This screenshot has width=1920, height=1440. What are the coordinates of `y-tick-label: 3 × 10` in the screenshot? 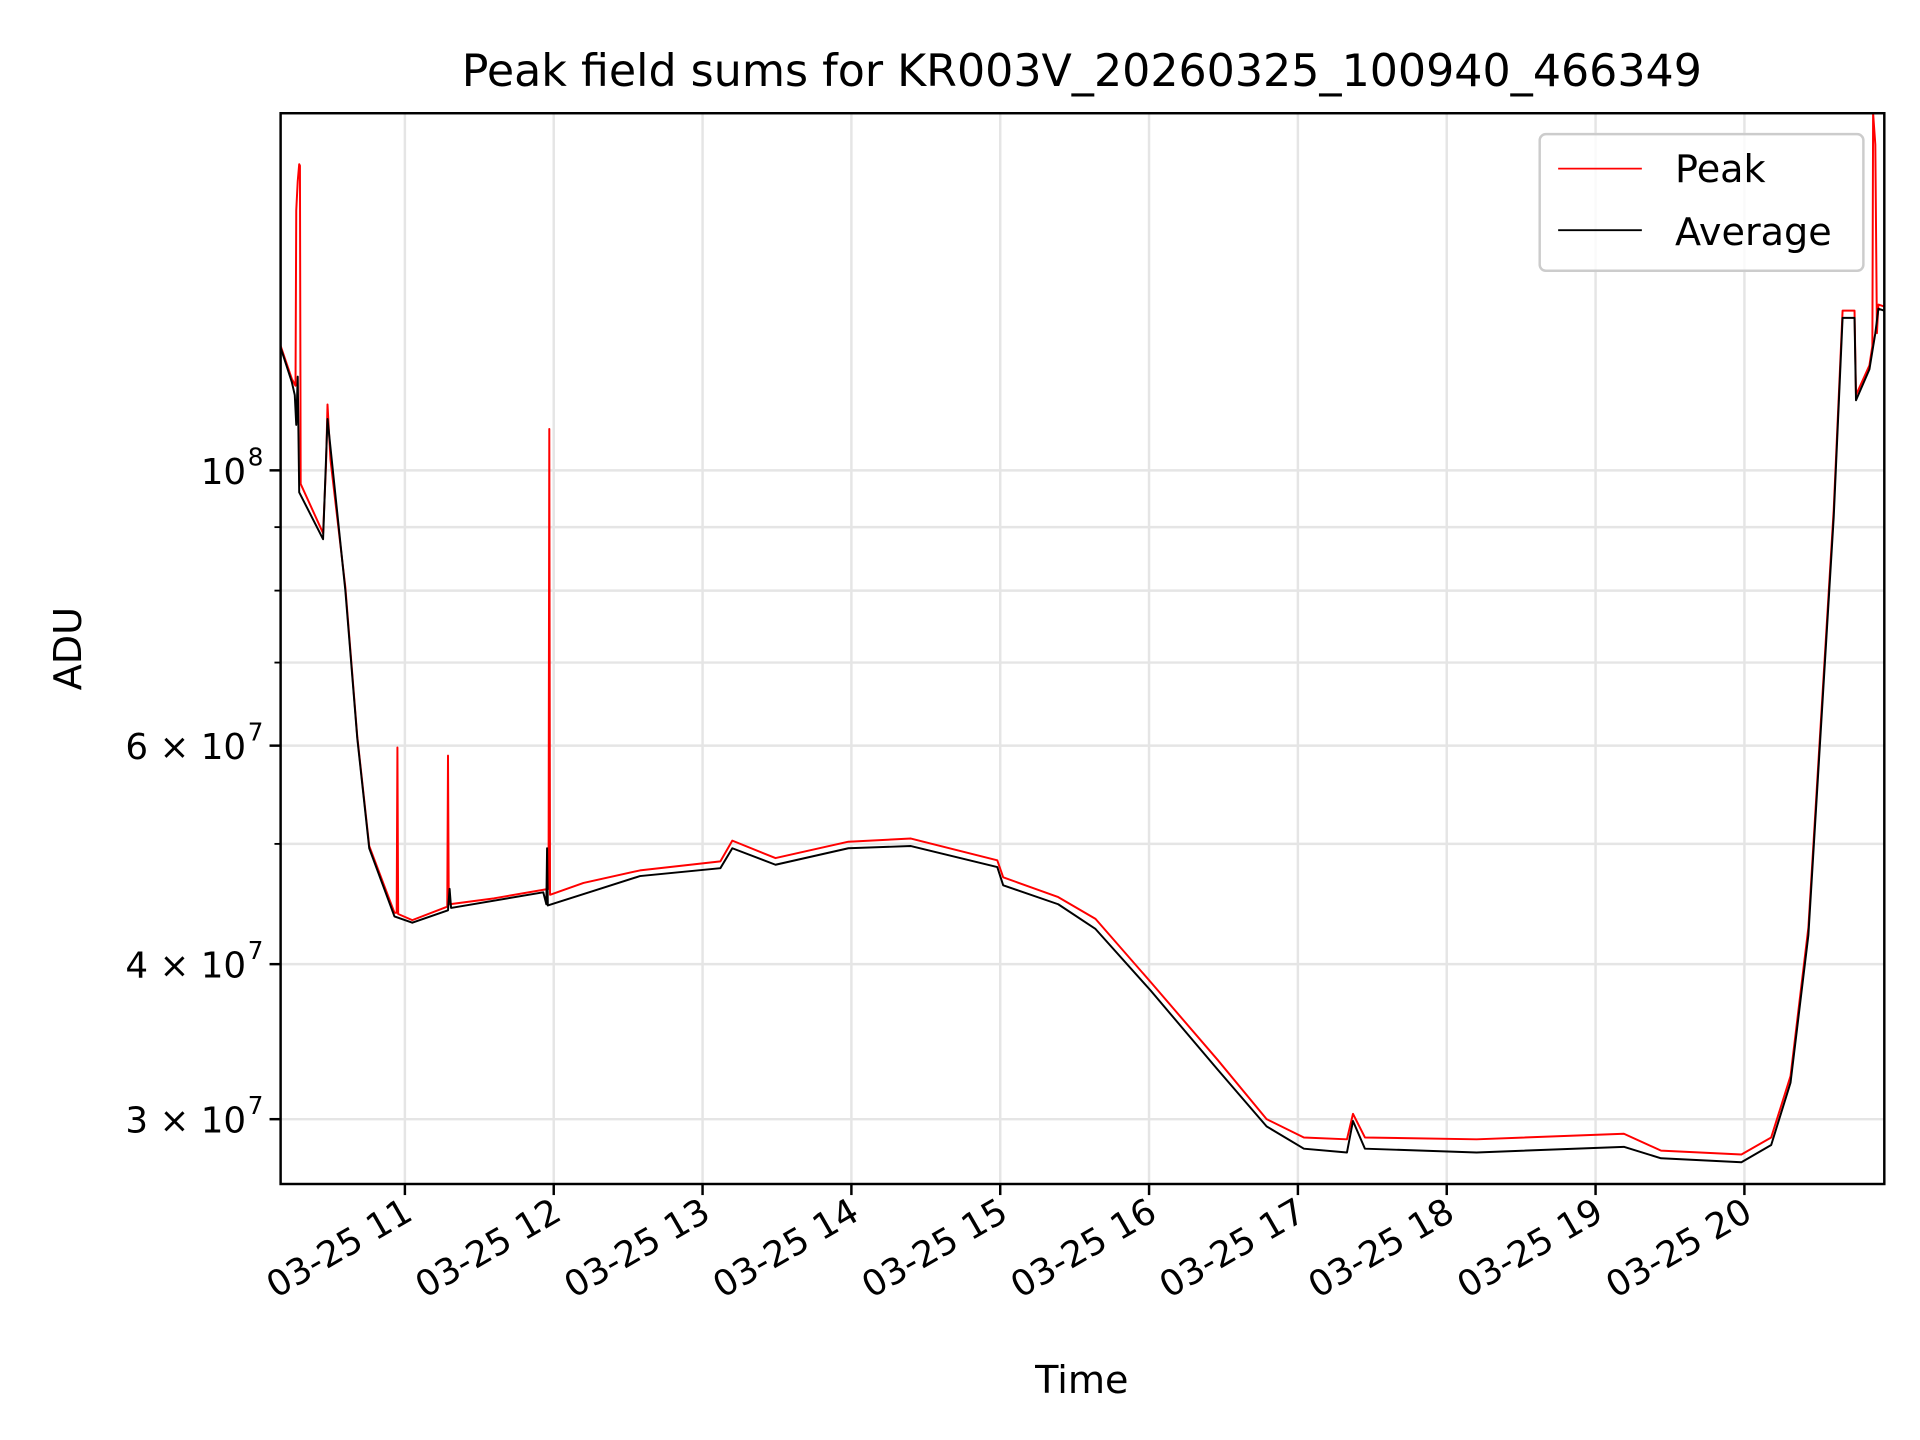 It's located at (185, 1121).